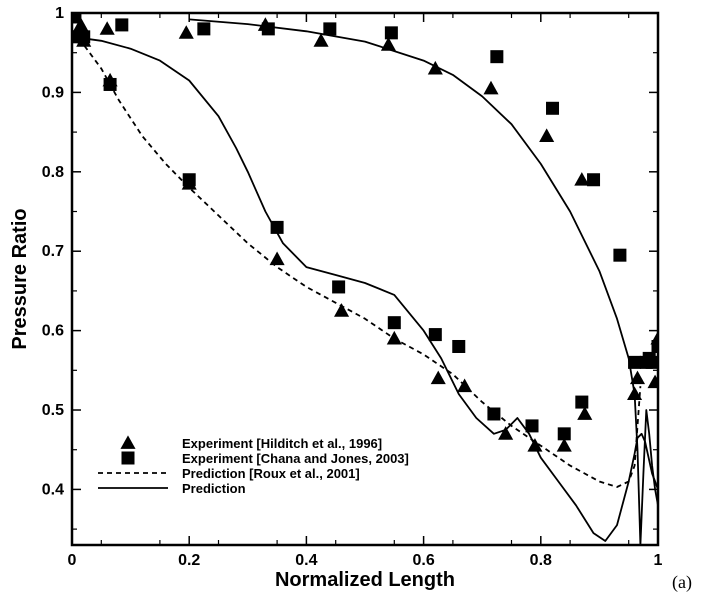 The height and width of the screenshot is (596, 703). I want to click on y-tick-label: 0.9, so click(53, 92).